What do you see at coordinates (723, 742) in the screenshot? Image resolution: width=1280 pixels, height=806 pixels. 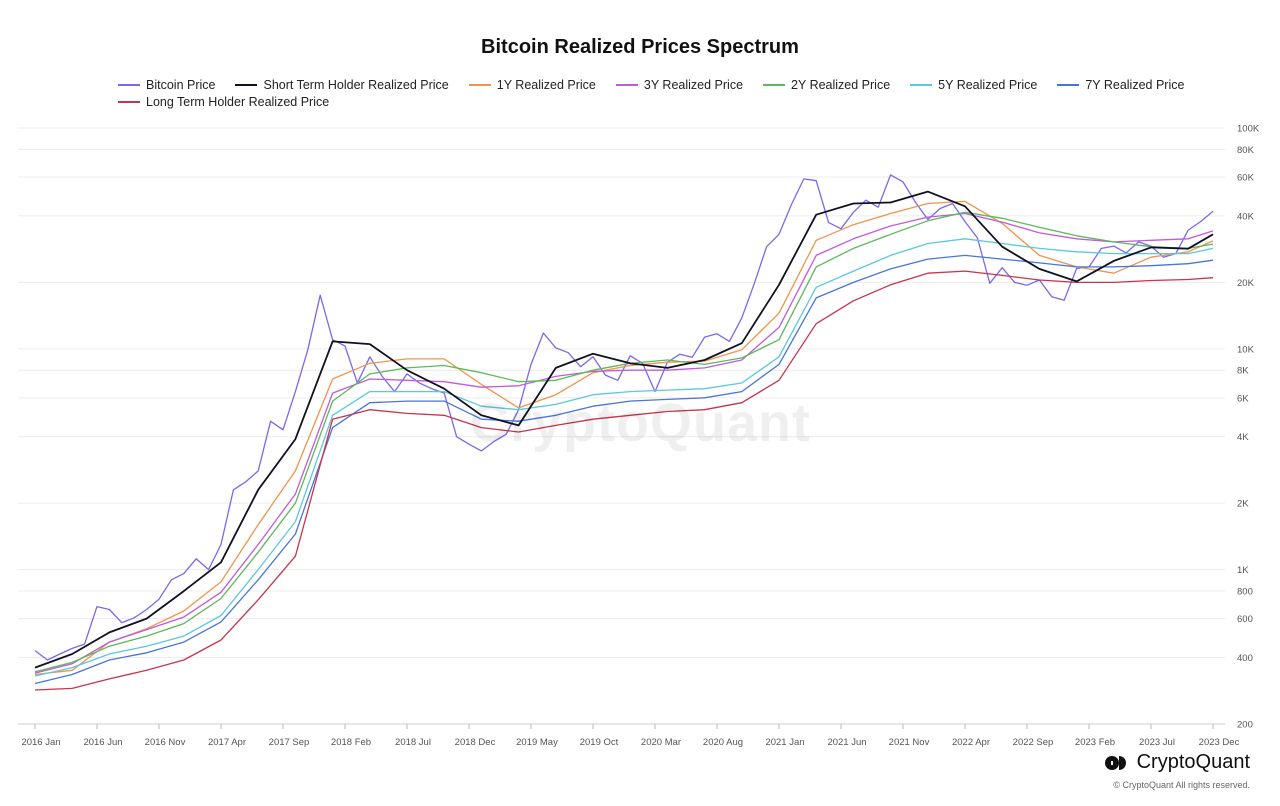 I see `x-tick-label: 2020 Aug` at bounding box center [723, 742].